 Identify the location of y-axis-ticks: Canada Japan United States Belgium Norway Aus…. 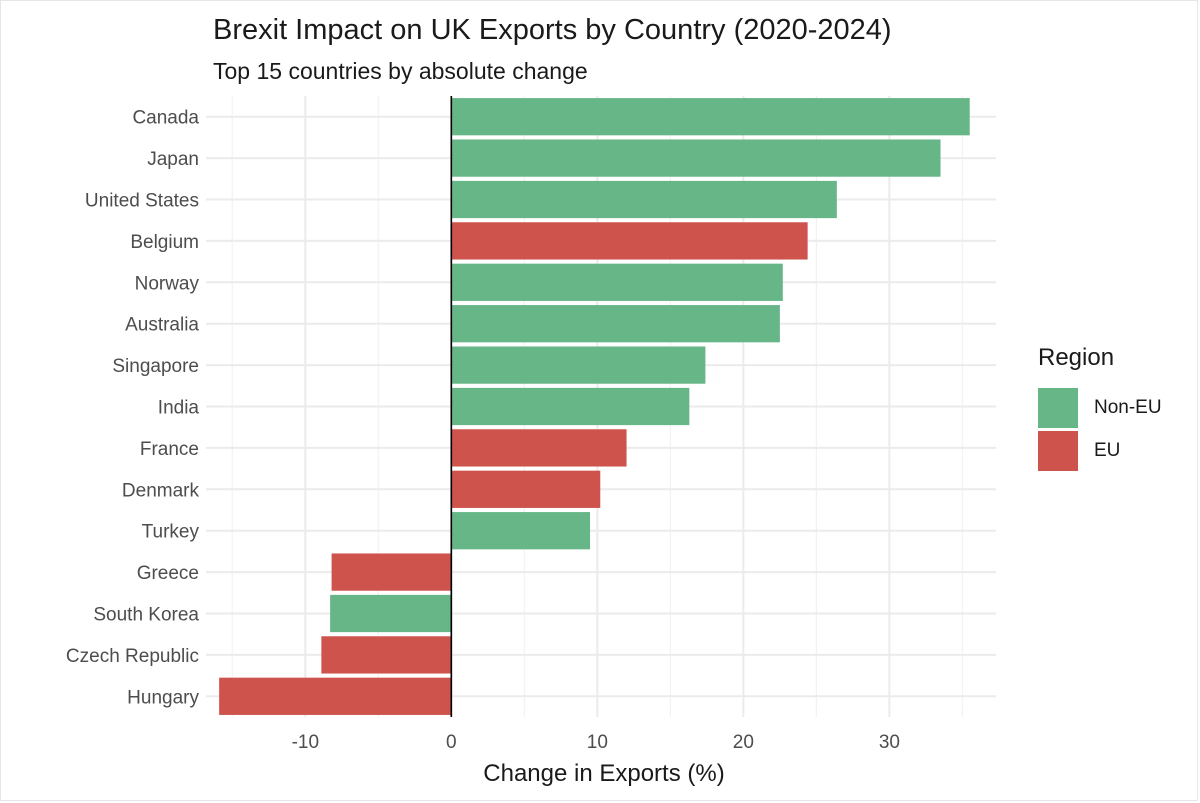
(133, 408).